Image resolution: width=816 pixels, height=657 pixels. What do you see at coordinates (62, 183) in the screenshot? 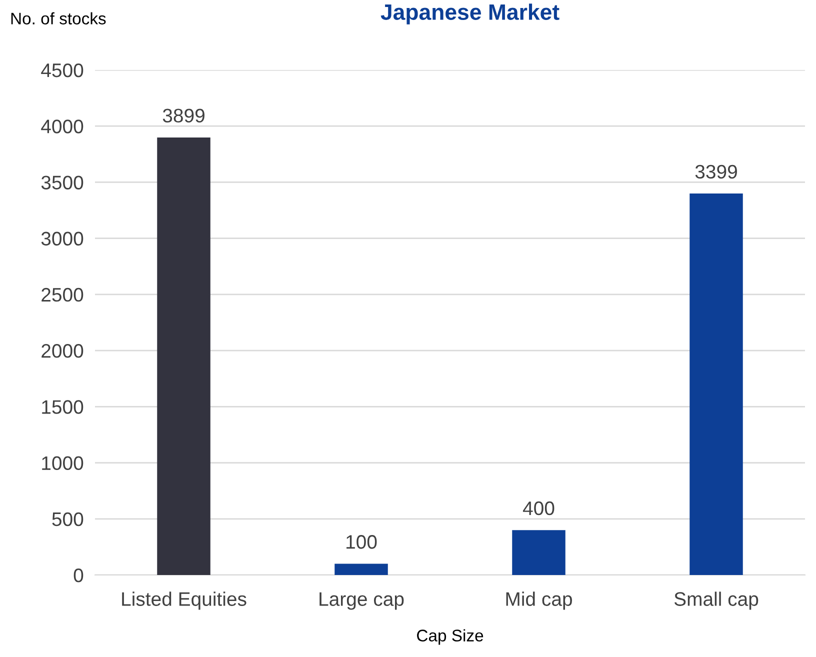
I see `y-tick-label: 3500` at bounding box center [62, 183].